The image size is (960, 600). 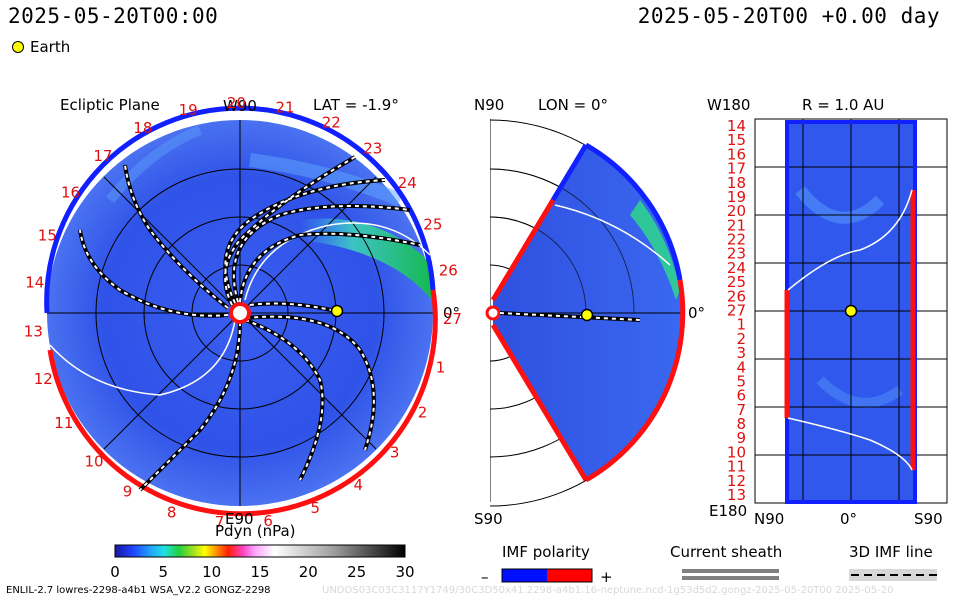 What do you see at coordinates (741, 353) in the screenshot?
I see `row-number: 3` at bounding box center [741, 353].